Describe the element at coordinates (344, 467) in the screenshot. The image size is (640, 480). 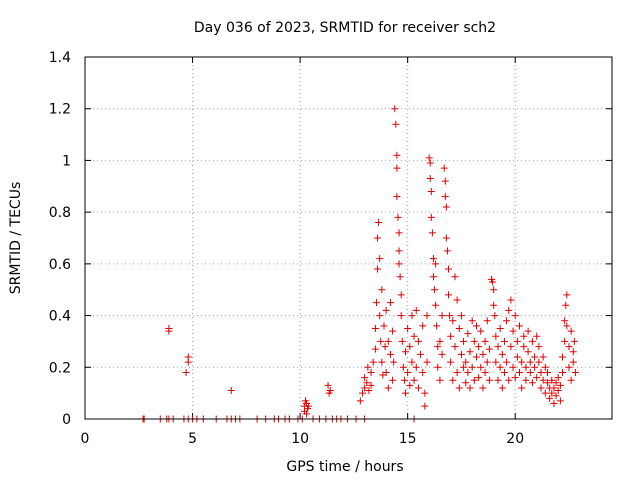
I see `x-axis-title: GPS time / hours` at that location.